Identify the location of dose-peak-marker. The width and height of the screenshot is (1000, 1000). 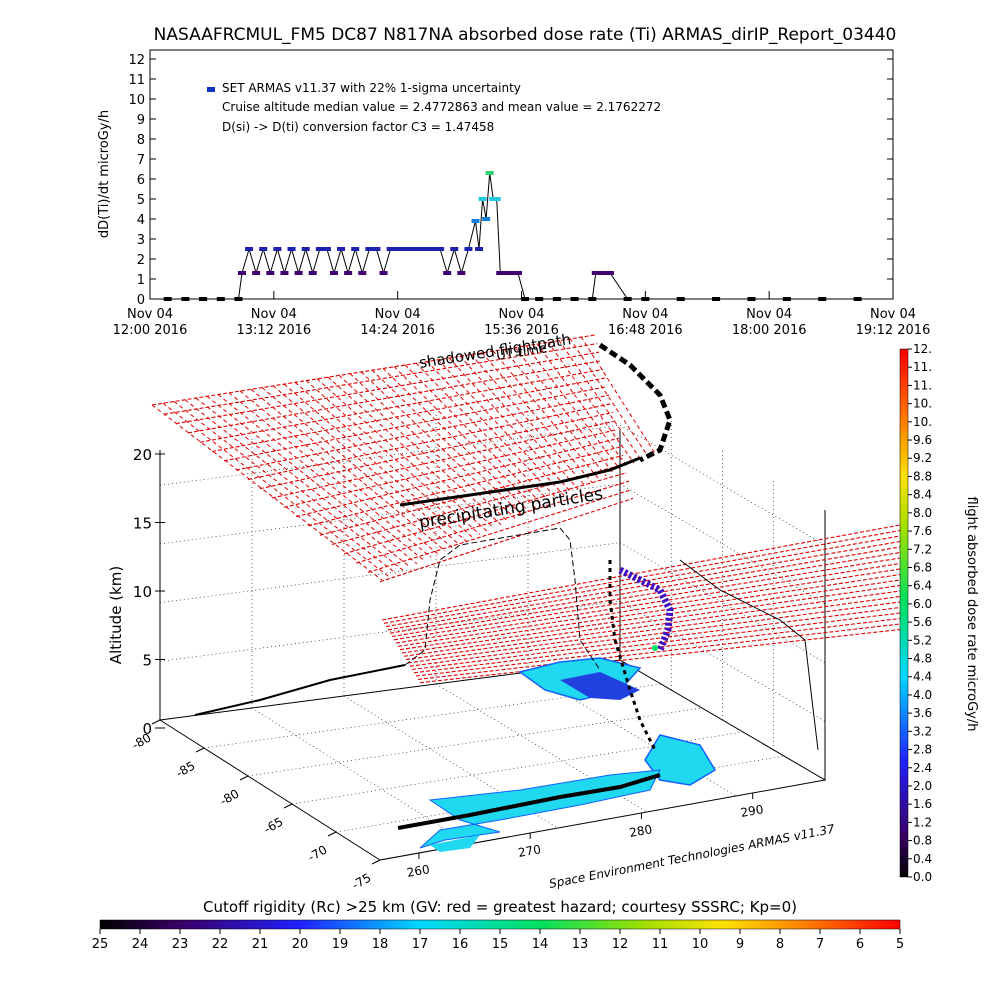
(655, 648).